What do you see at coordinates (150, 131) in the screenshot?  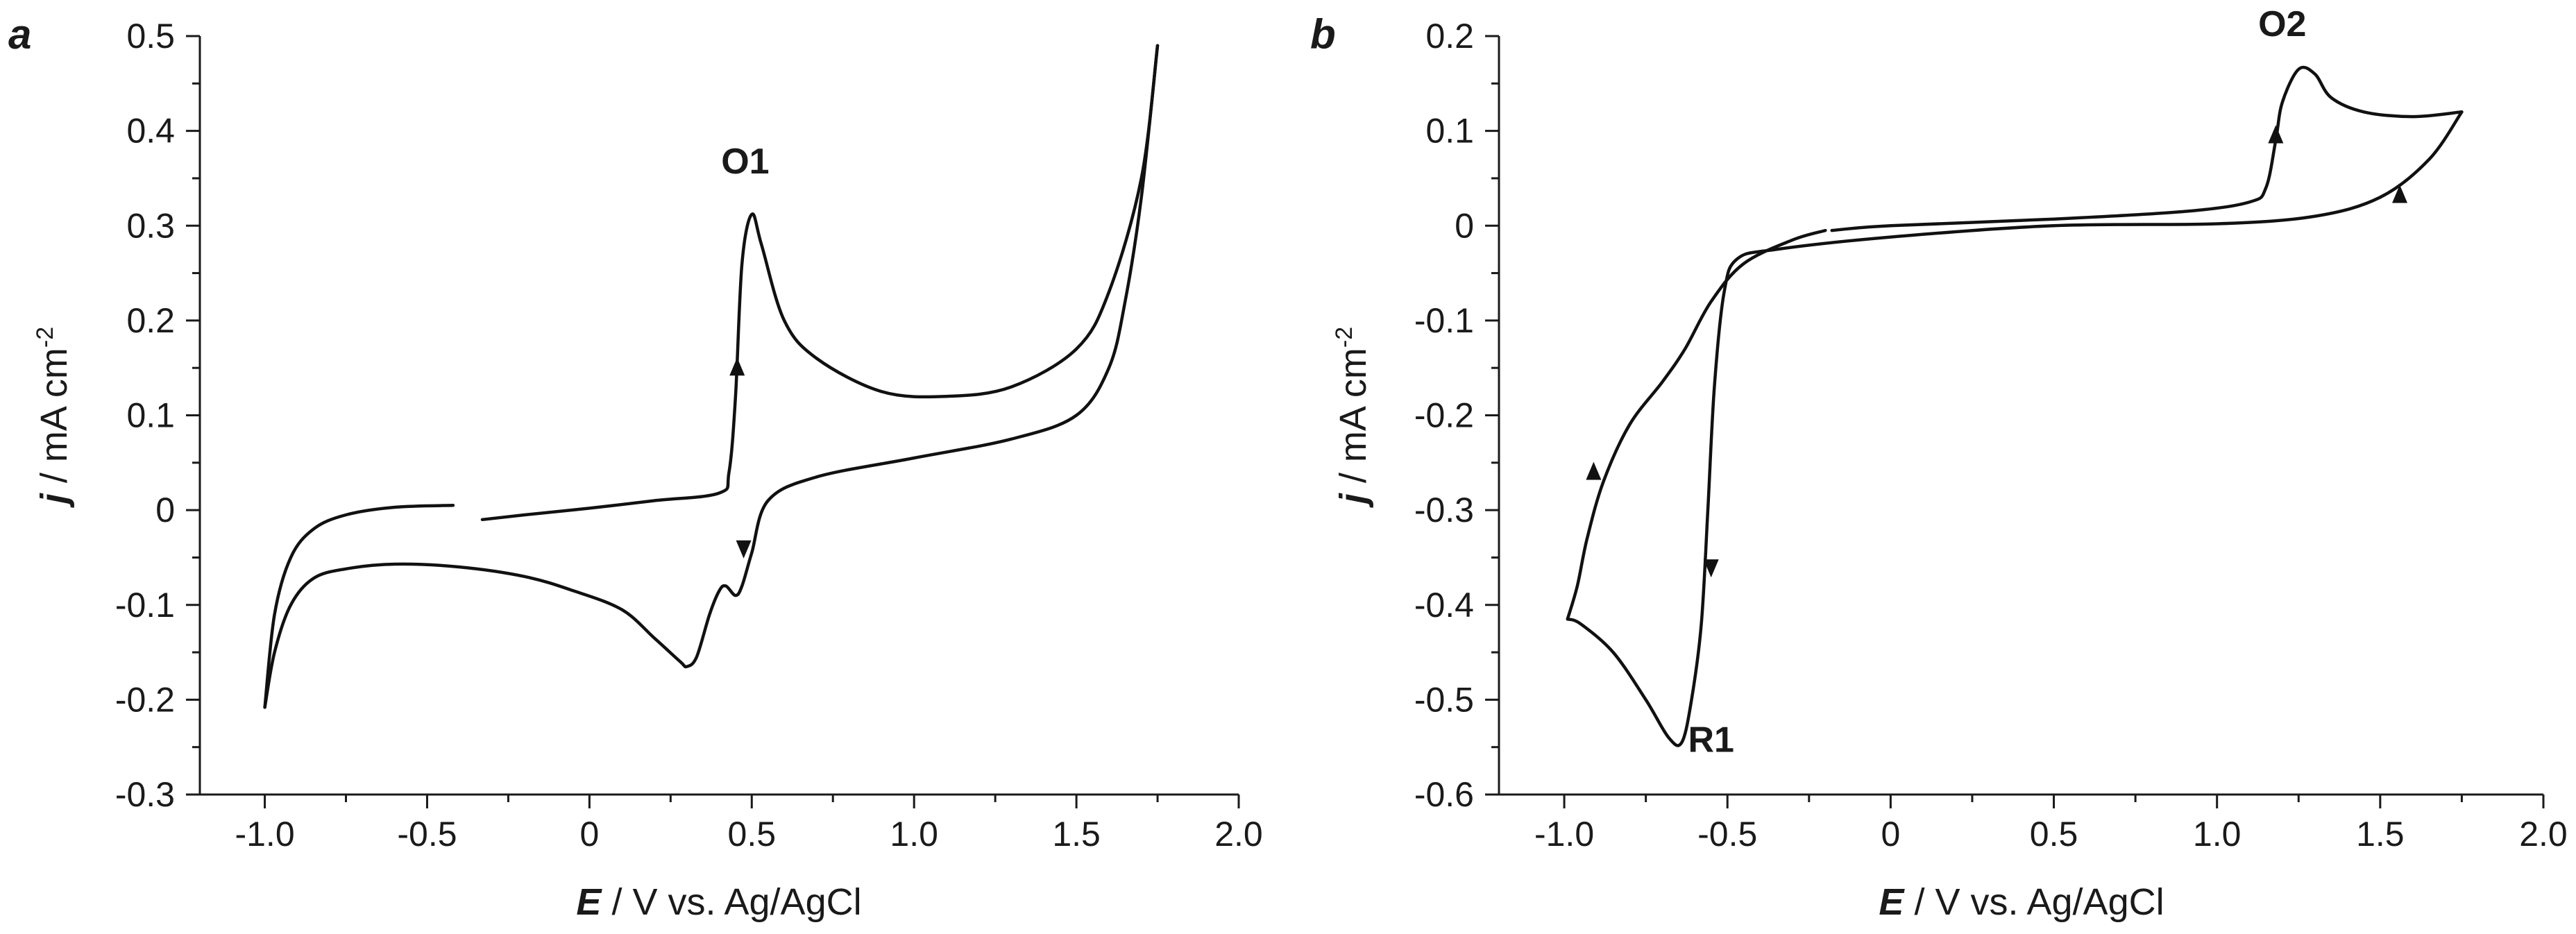 I see `y-tick-label: 0.4` at bounding box center [150, 131].